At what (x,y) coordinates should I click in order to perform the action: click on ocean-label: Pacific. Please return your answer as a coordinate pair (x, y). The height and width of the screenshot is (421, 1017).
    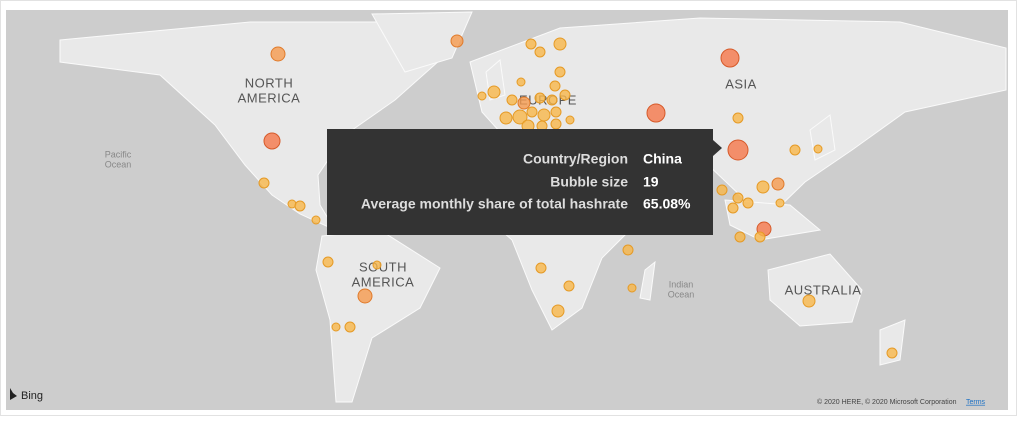
    Looking at the image, I should click on (118, 154).